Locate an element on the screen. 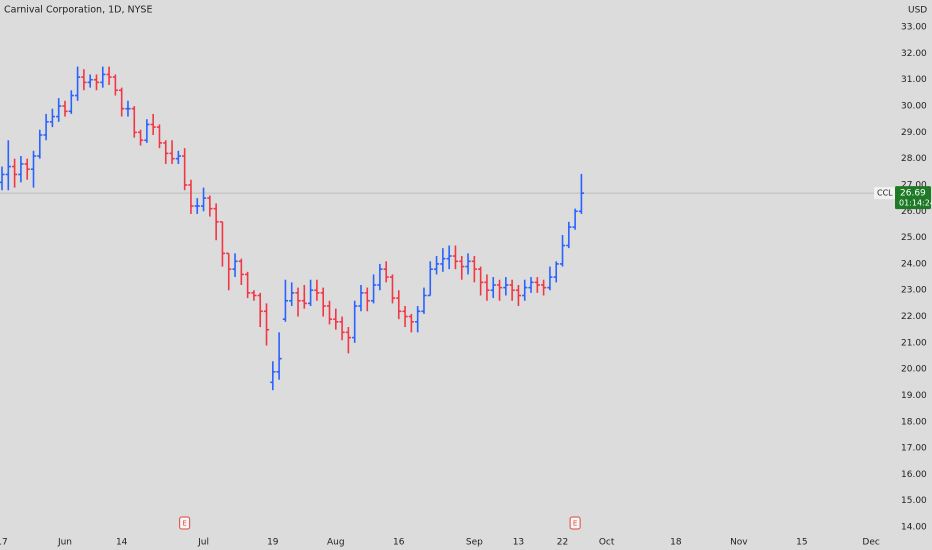 The image size is (932, 550). symbol-tag is located at coordinates (884, 193).